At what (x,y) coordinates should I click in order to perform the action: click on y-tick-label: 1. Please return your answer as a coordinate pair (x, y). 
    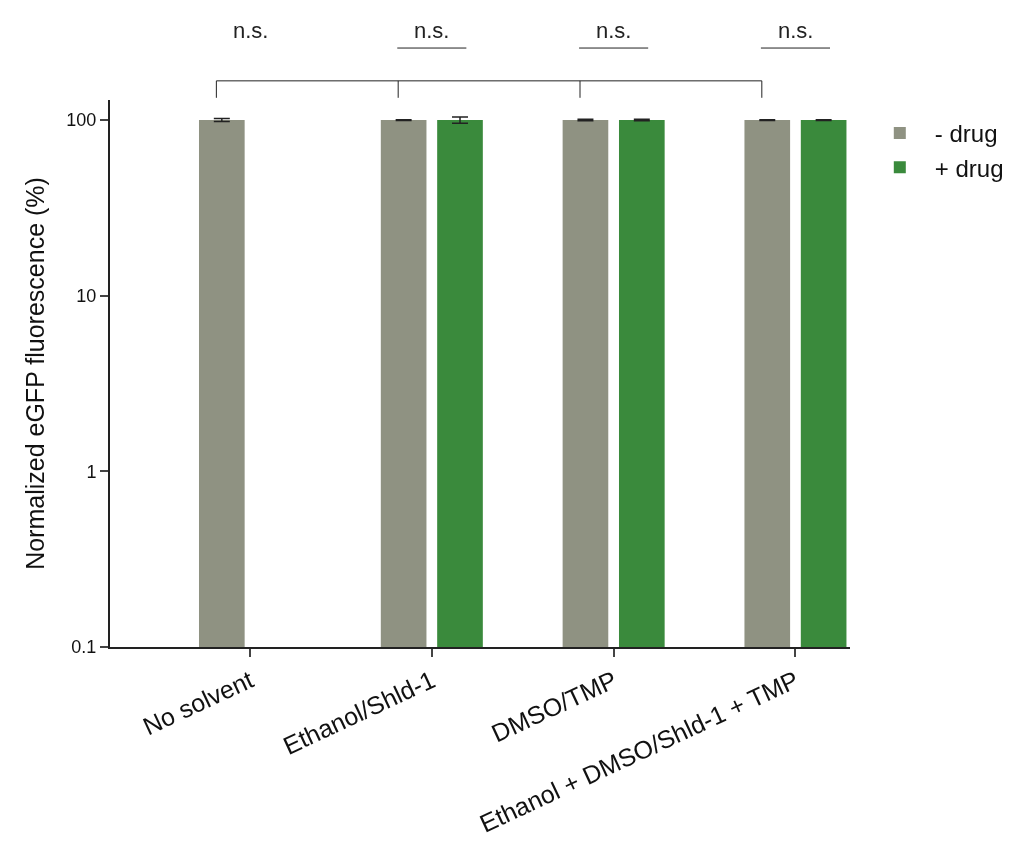
    Looking at the image, I should click on (91, 471).